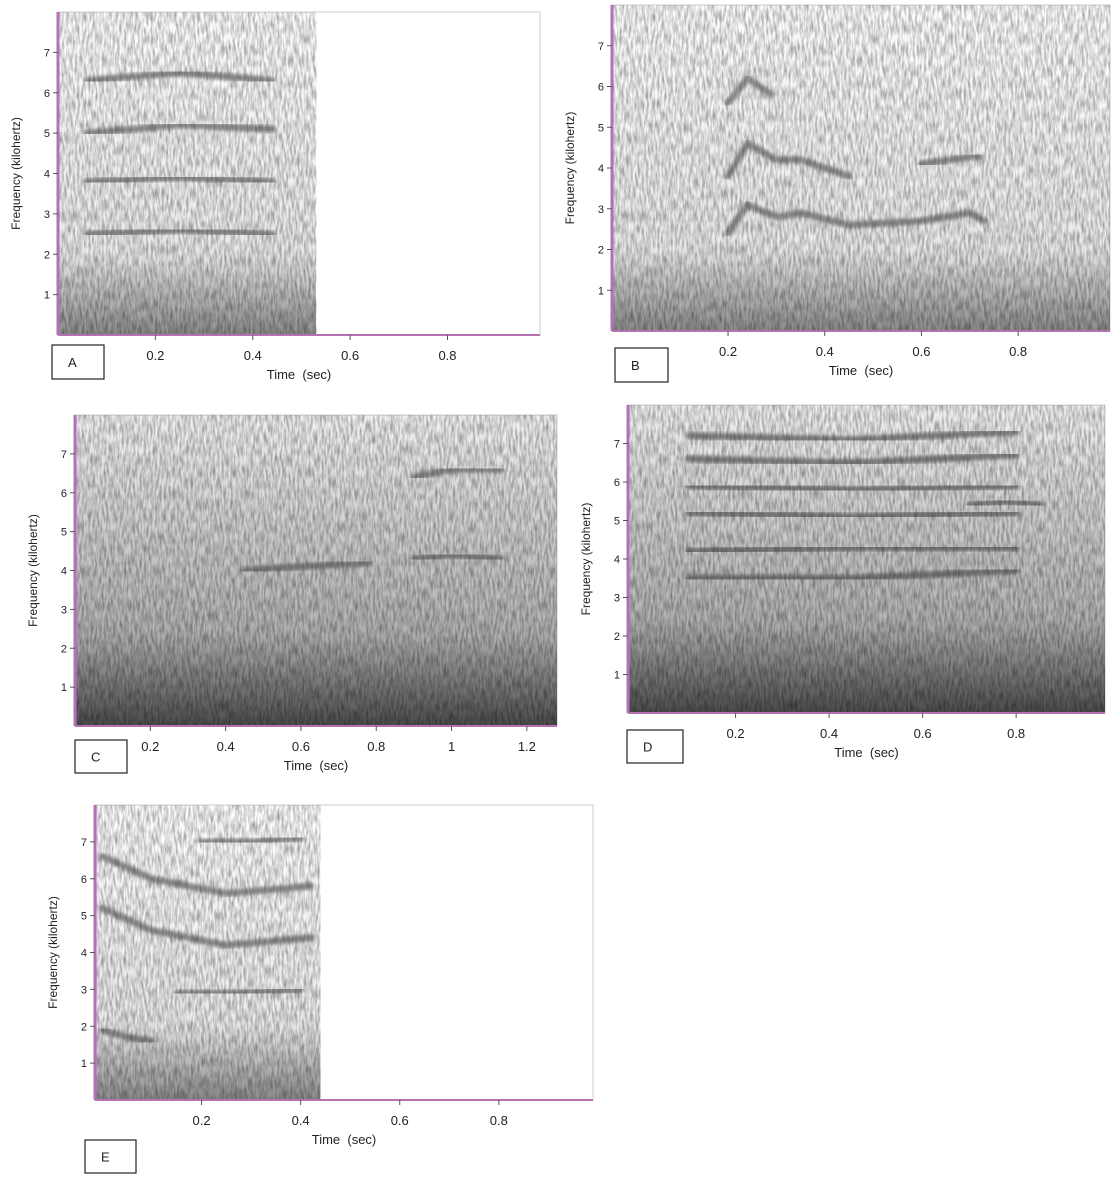  I want to click on panel-label: B, so click(635, 365).